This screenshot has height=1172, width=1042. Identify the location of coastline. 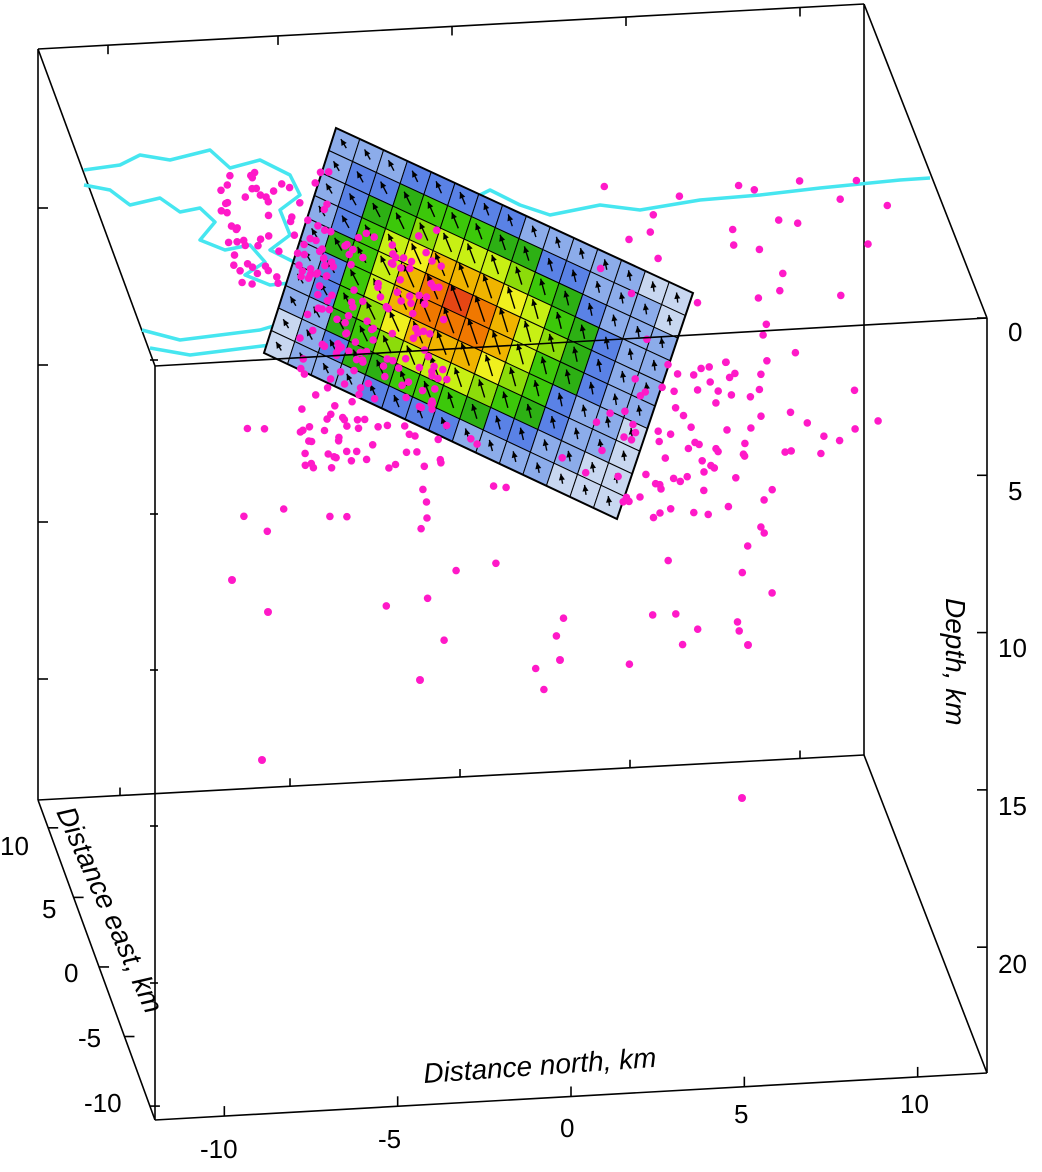
(192, 235).